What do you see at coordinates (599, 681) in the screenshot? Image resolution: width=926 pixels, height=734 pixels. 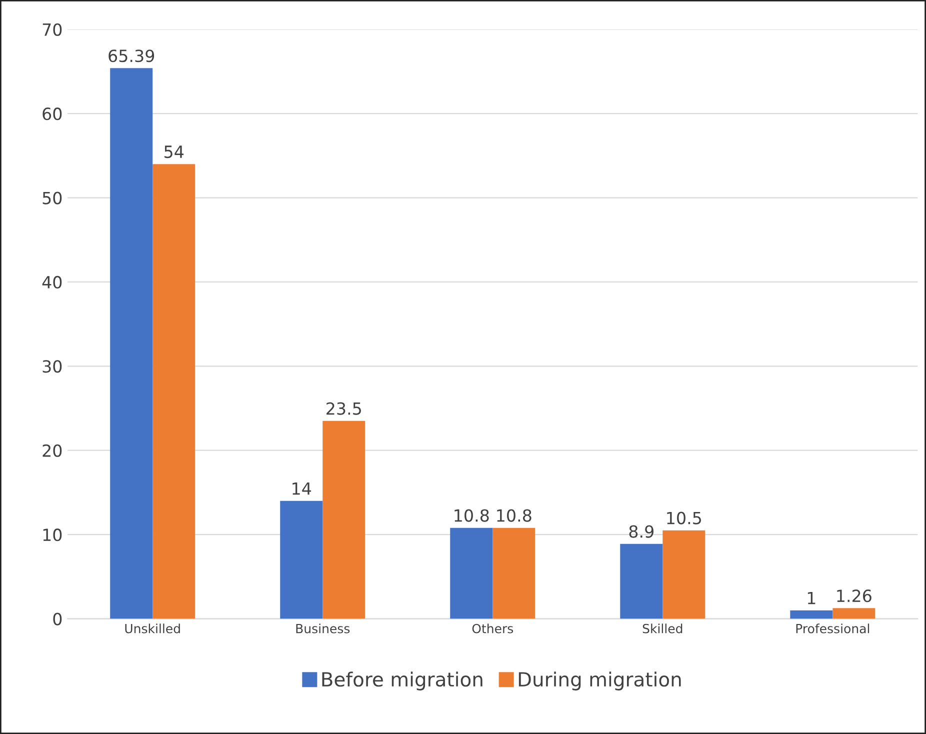 I see `legend-label: During migration` at bounding box center [599, 681].